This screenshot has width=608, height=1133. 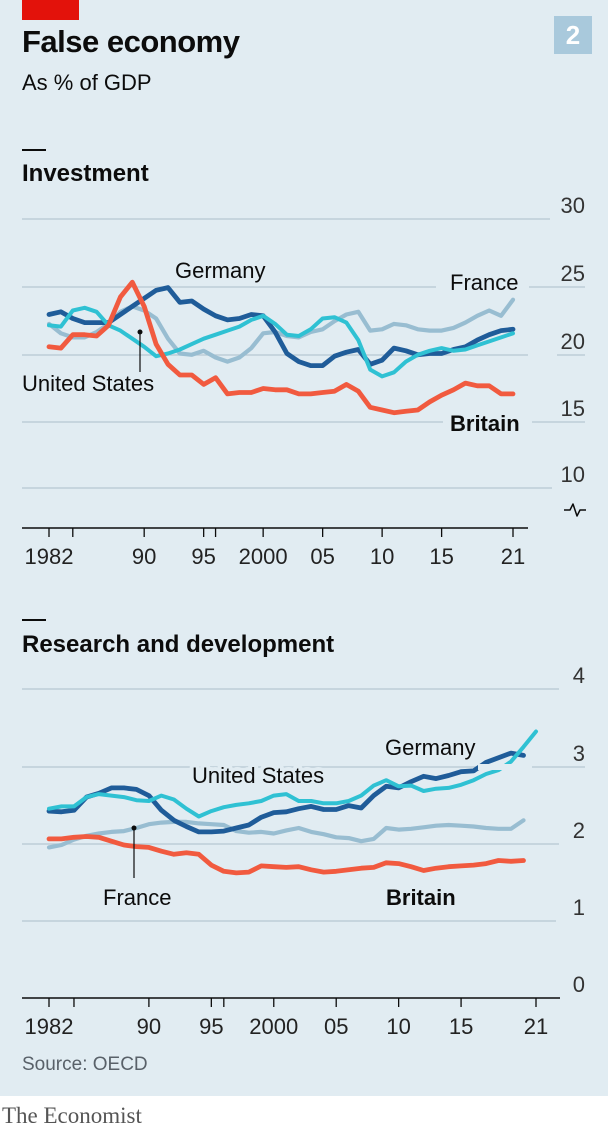 I want to click on y-tick-label: 15, so click(x=573, y=408).